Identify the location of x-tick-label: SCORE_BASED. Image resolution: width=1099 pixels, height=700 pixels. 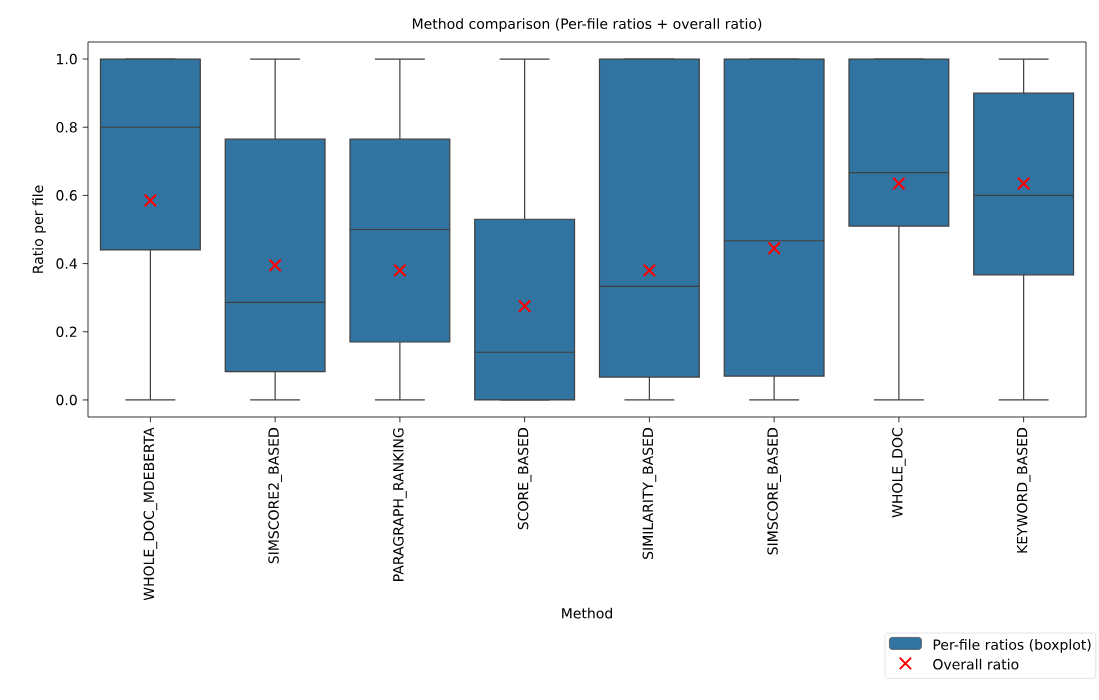
(524, 479).